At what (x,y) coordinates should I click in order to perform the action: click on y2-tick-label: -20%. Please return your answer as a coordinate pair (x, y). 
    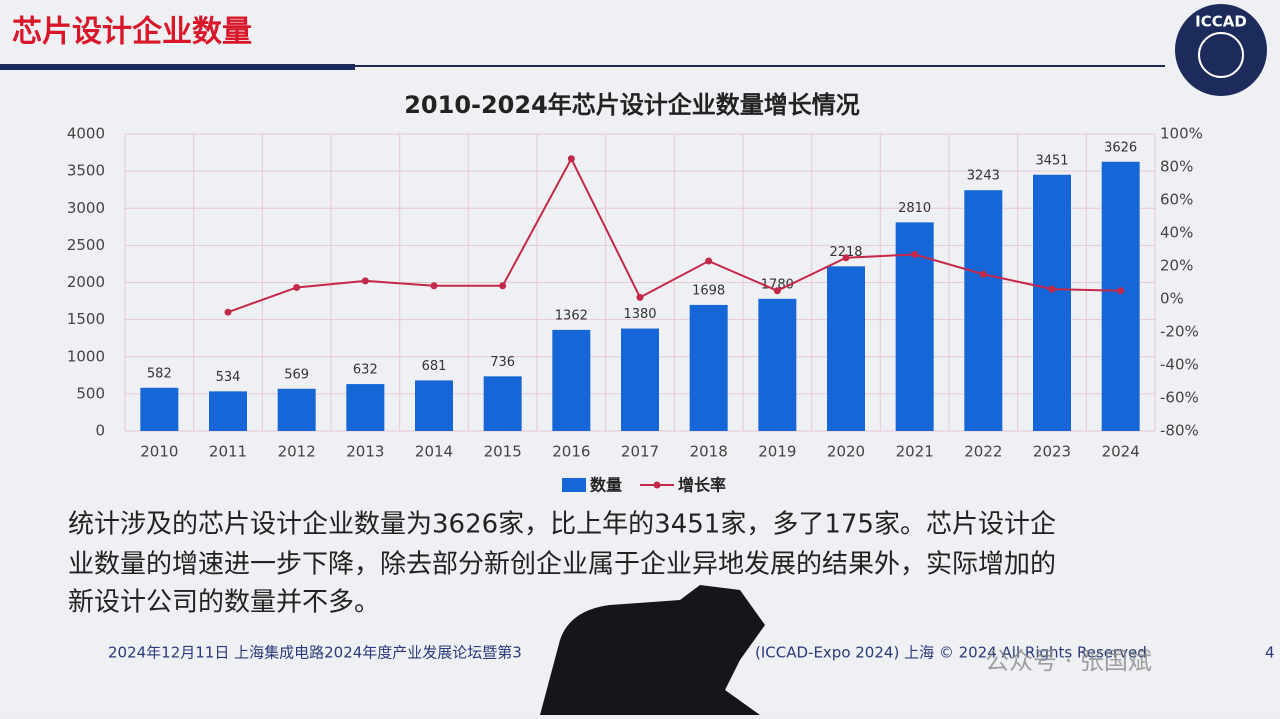
    Looking at the image, I should click on (1179, 332).